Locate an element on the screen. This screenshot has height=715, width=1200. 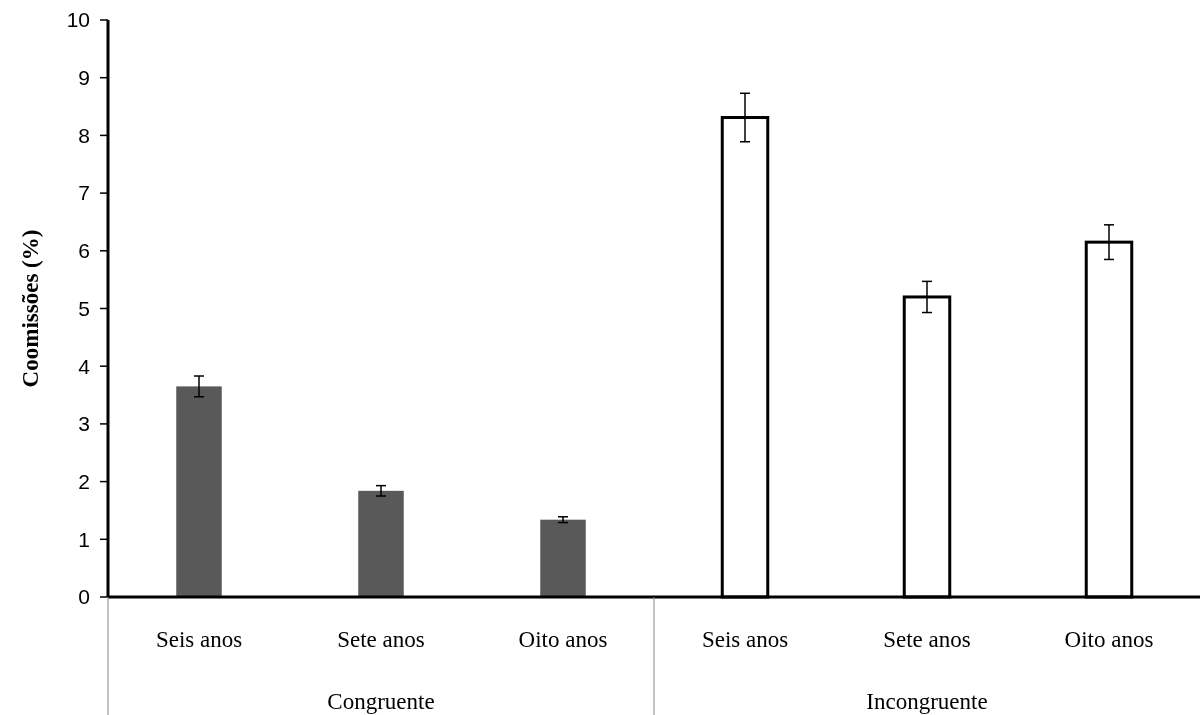
y-tick-label: 8 is located at coordinates (84, 135).